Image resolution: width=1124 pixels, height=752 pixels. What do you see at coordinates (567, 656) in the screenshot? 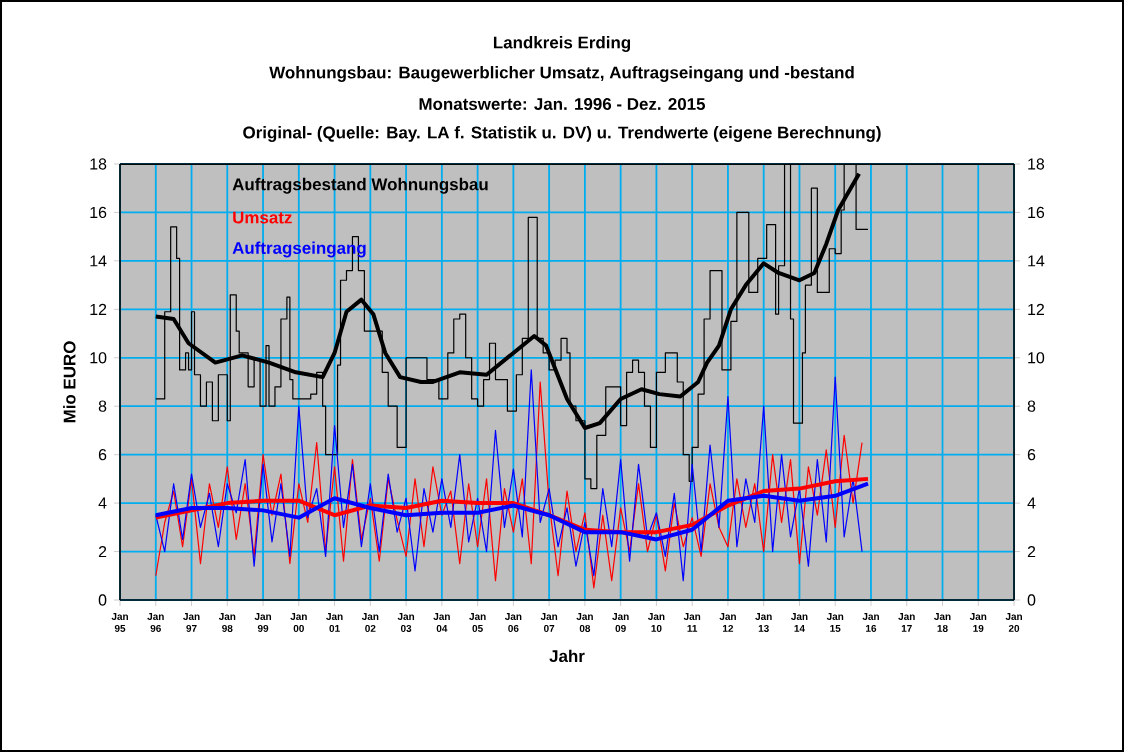
I see `x-axis-title: Jahr` at bounding box center [567, 656].